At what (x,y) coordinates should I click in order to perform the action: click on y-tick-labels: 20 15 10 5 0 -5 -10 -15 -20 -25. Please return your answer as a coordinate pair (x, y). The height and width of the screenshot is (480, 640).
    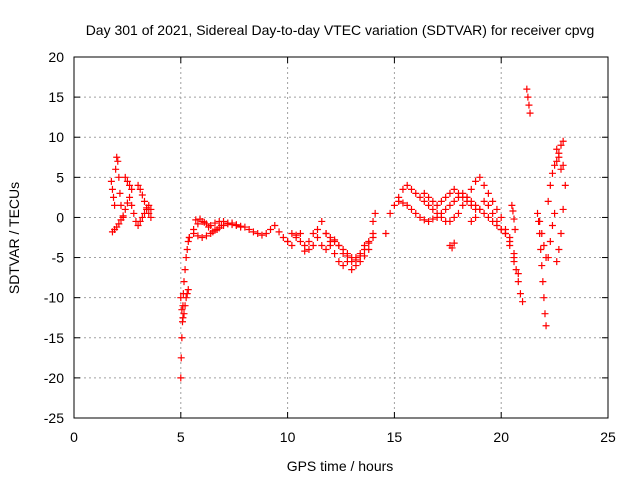
    Looking at the image, I should click on (54, 237).